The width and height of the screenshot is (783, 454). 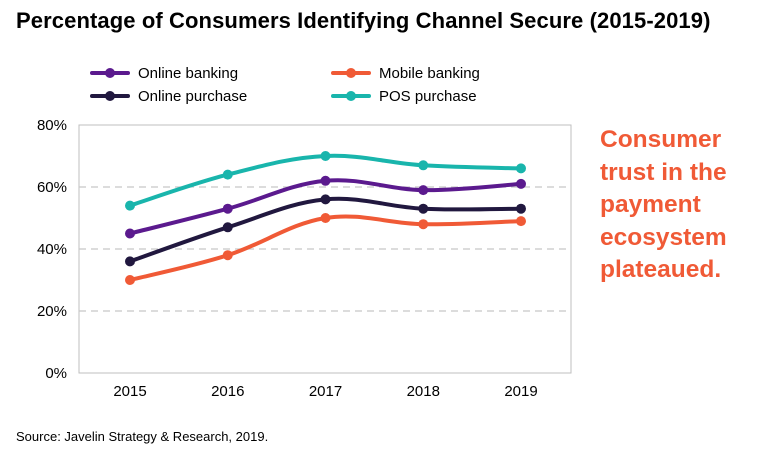 I want to click on y-tick-label: 40%, so click(x=52, y=249).